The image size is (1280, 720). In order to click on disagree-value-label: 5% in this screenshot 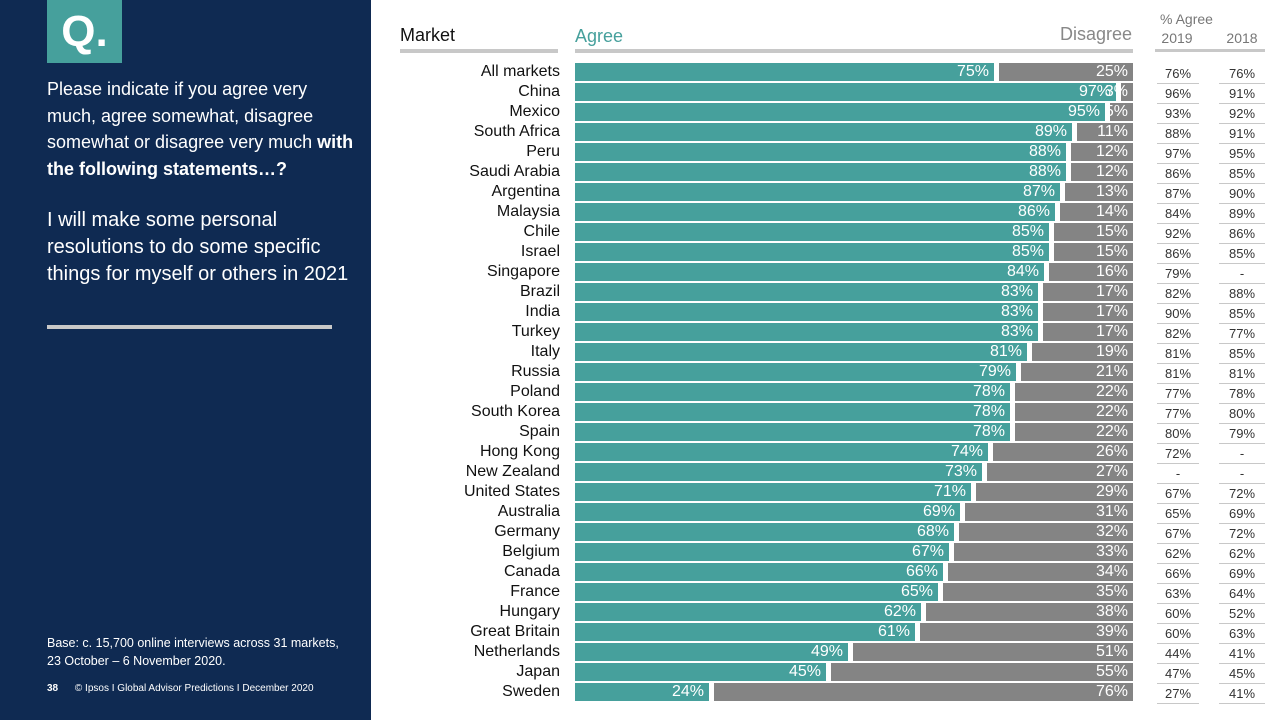, I will do `click(1116, 111)`.